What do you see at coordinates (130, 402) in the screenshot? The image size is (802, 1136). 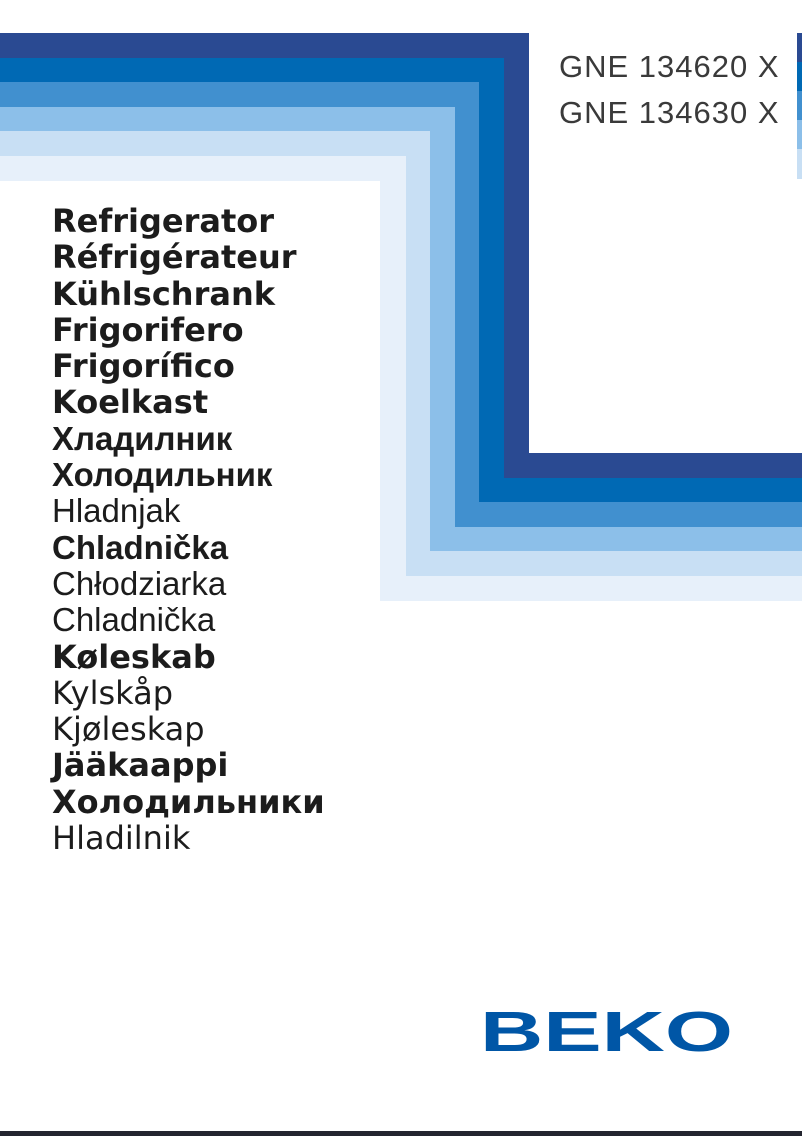 I see `language-item: Koelkast` at bounding box center [130, 402].